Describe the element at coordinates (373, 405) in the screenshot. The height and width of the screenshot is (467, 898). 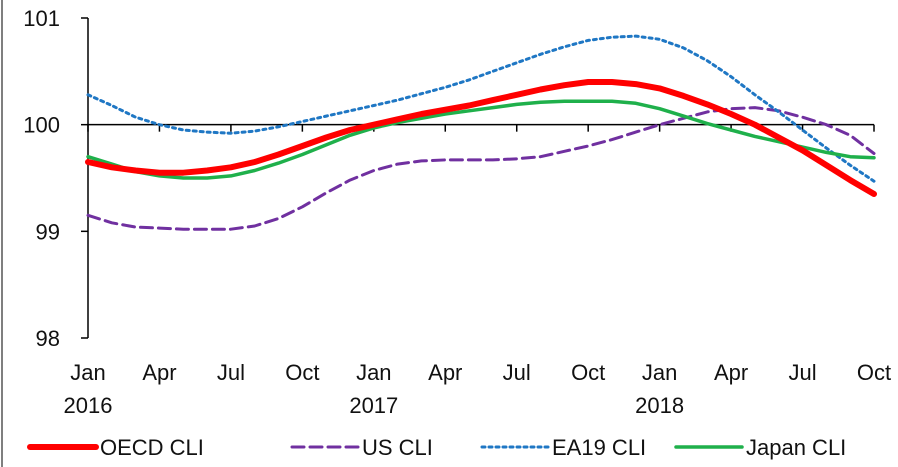
I see `x-tick-year-label: 2017` at that location.